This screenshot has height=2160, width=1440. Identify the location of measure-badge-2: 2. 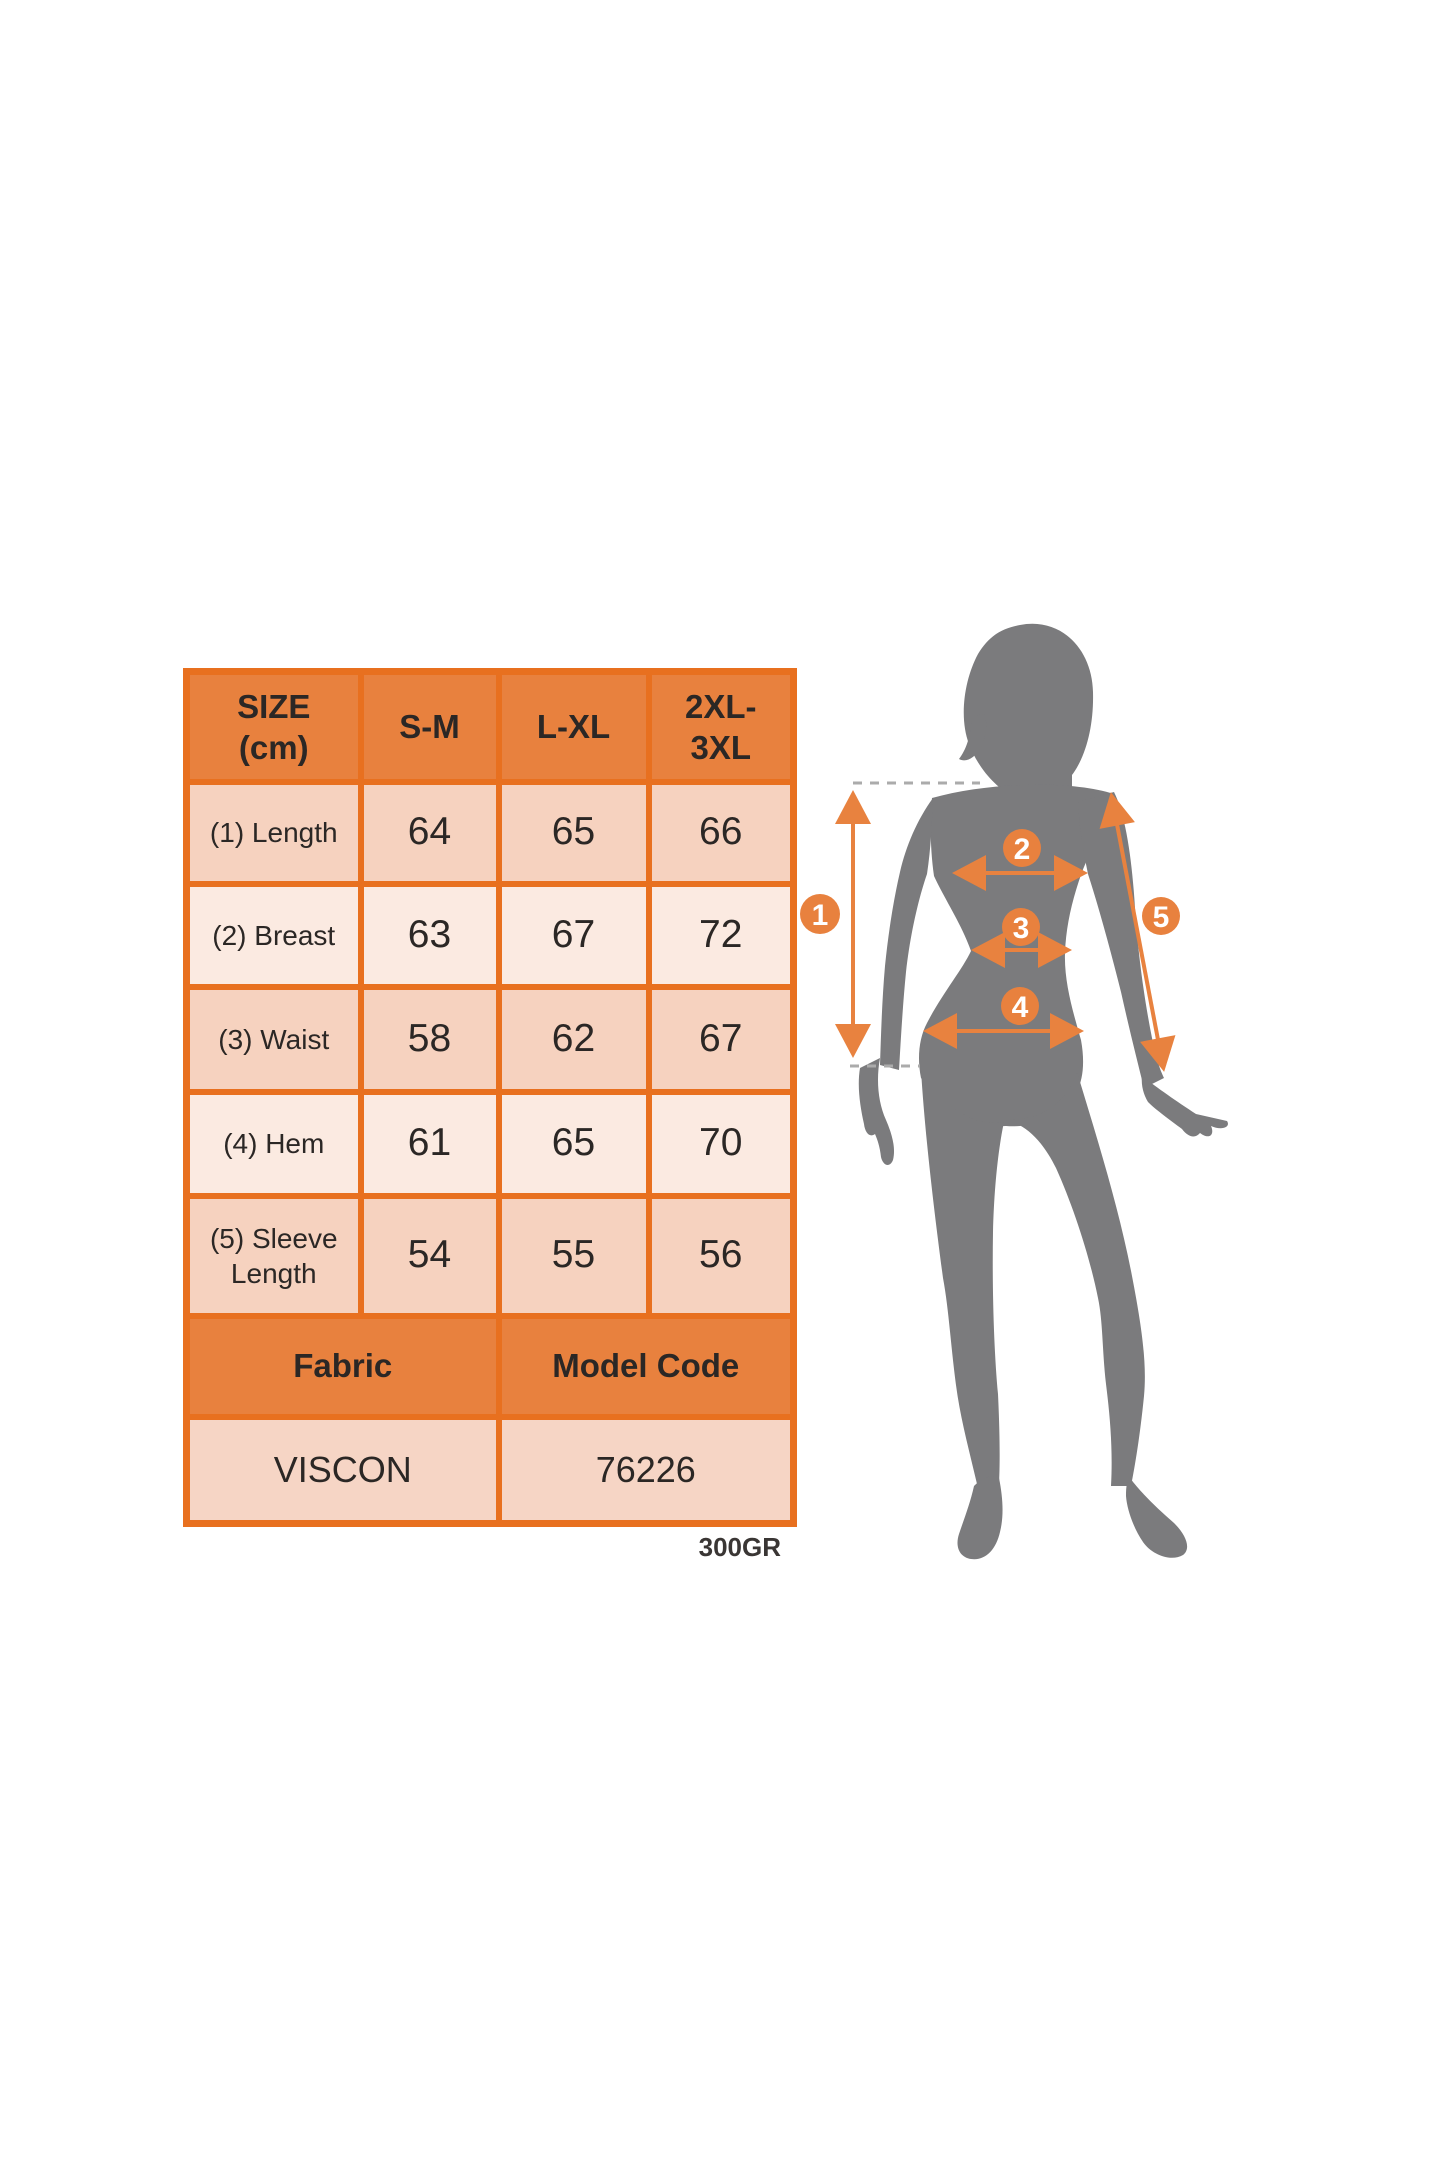
(1022, 848).